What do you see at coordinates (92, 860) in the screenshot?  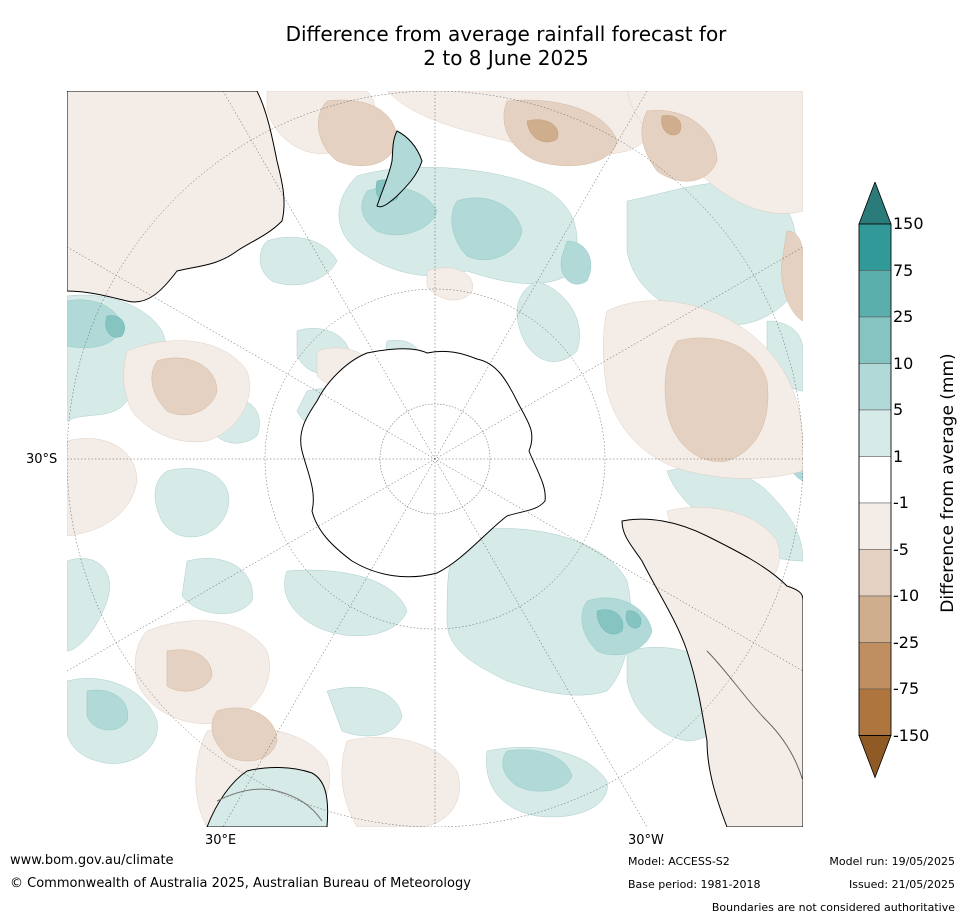 I see `website-link: www.bom.gov.au/climate` at bounding box center [92, 860].